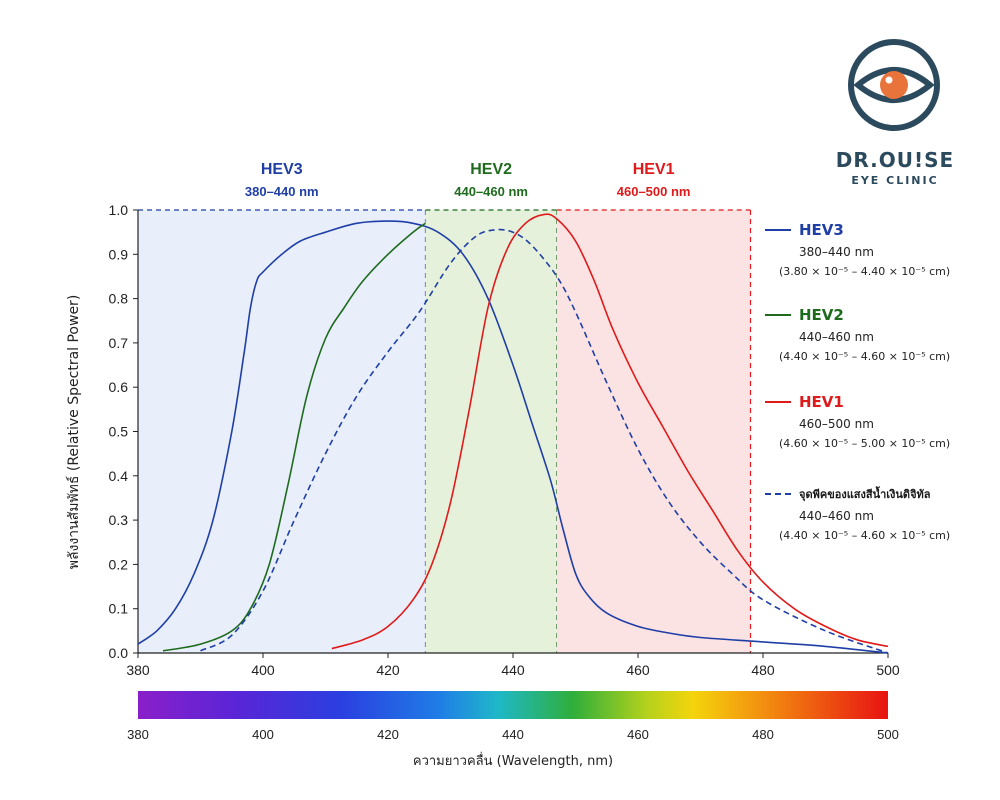  I want to click on y-tick-label: 0.4, so click(119, 476).